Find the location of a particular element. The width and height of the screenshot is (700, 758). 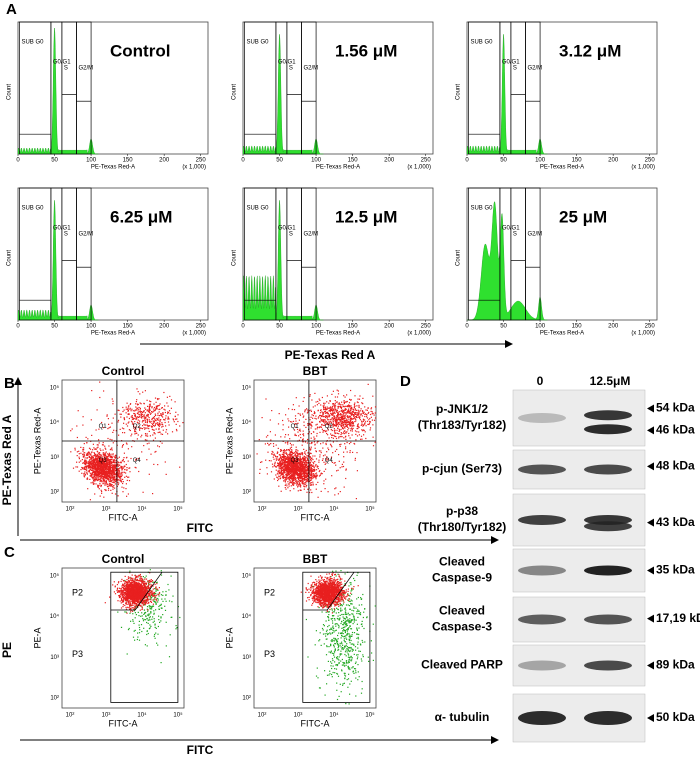

y-label: Count is located at coordinates (459, 258).